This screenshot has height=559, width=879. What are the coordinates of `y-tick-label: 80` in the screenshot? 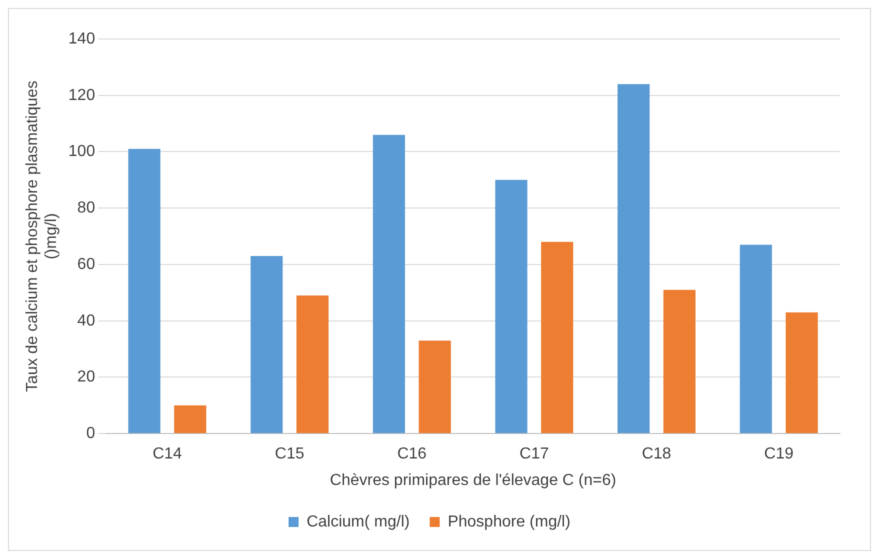 It's located at (86, 208).